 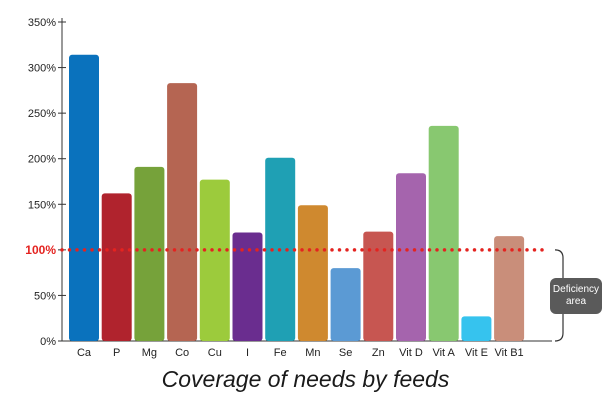 I want to click on bar-cu, so click(x=214, y=260).